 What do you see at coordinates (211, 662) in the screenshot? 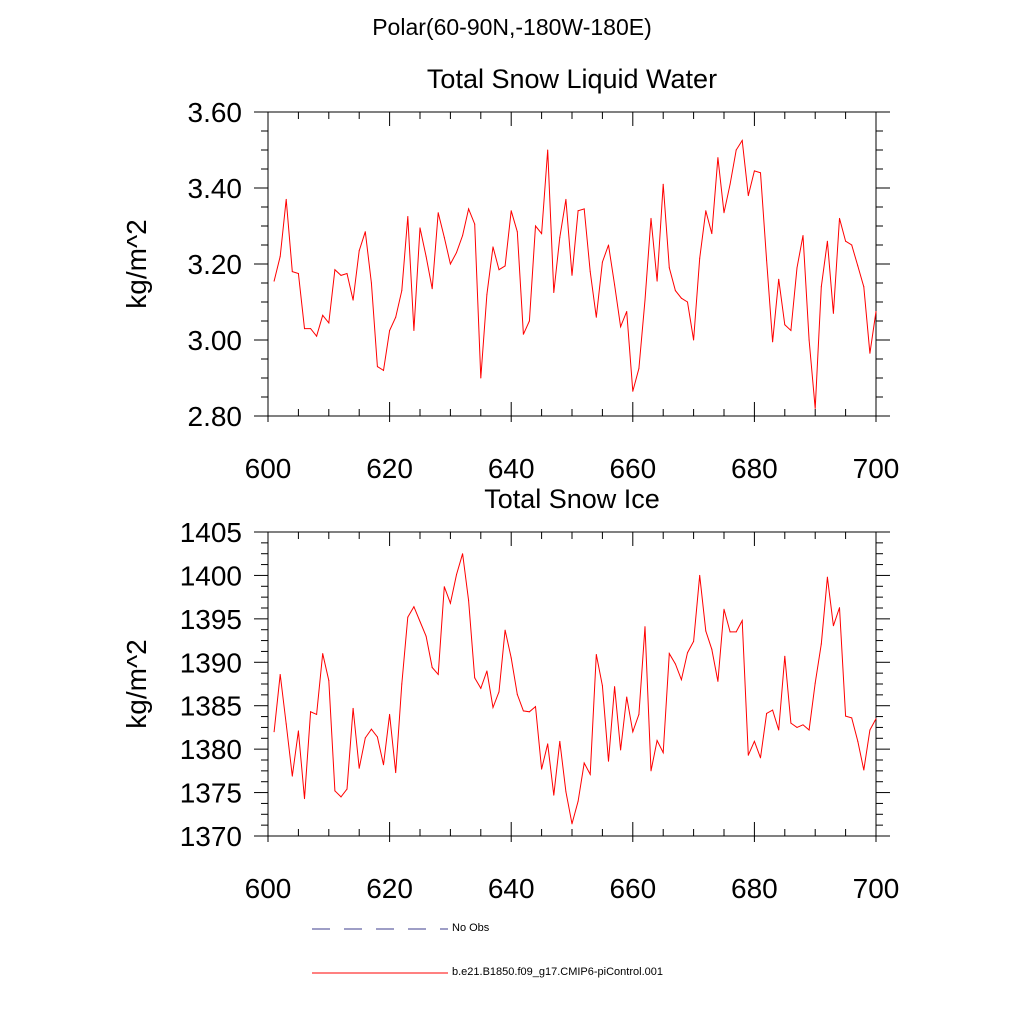
I see `si-y-tick-label: 1390` at bounding box center [211, 662].